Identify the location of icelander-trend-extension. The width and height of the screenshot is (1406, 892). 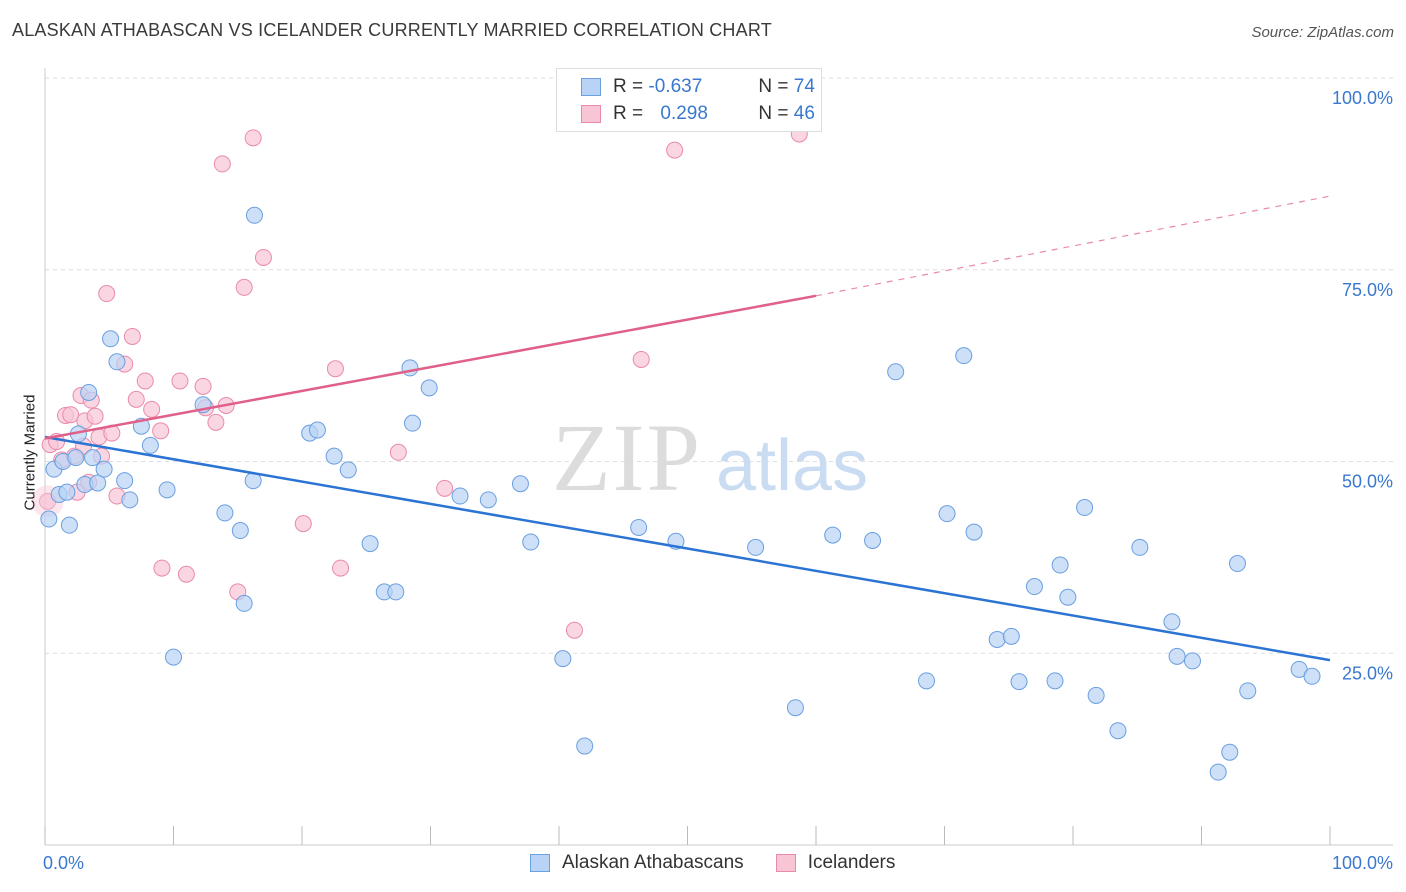
(1073, 246).